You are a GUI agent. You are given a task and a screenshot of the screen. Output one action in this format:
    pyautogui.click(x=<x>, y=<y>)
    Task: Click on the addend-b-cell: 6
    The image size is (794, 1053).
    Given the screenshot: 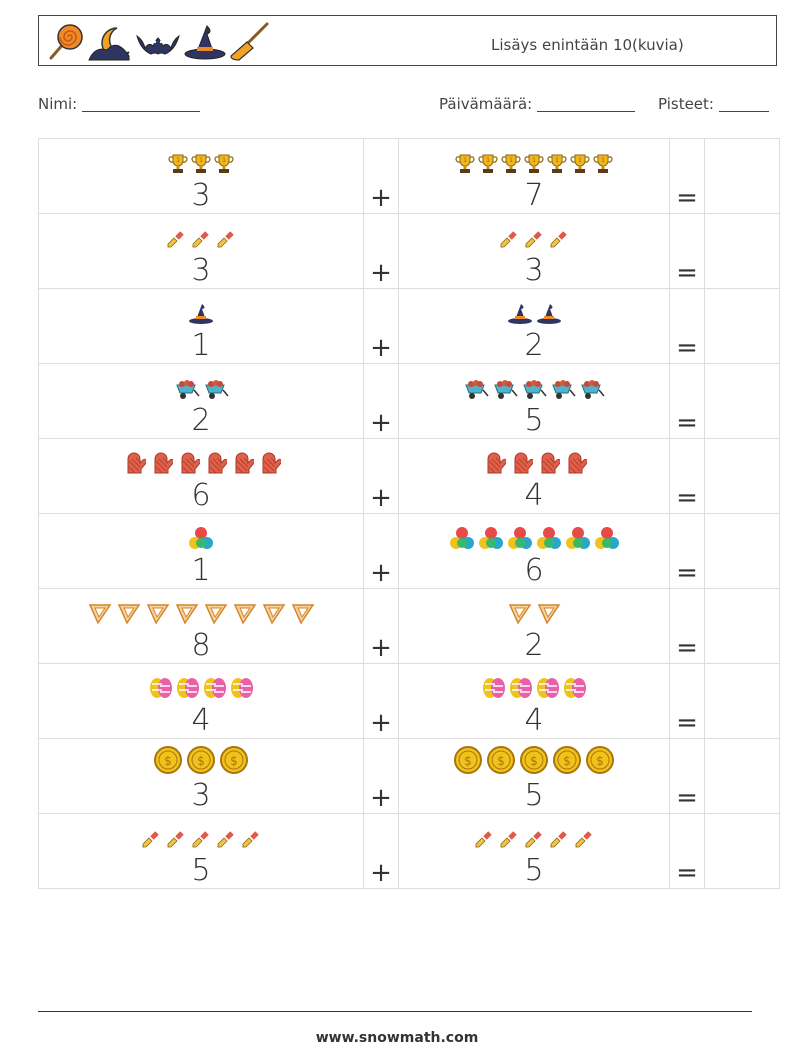 What is the action you would take?
    pyautogui.click(x=534, y=551)
    